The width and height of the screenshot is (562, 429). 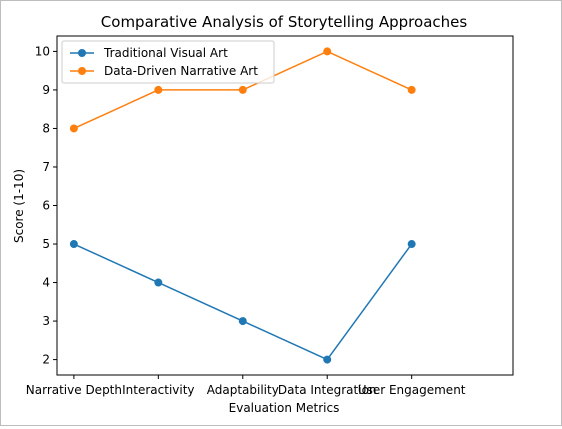 I want to click on legend-entry-label: Data-Driven Narrative Art, so click(x=181, y=71).